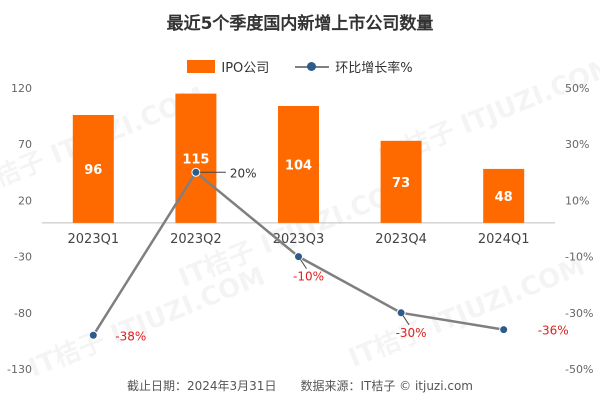 The width and height of the screenshot is (600, 405). Describe the element at coordinates (196, 239) in the screenshot. I see `x-tick-label: 2023Q2` at that location.